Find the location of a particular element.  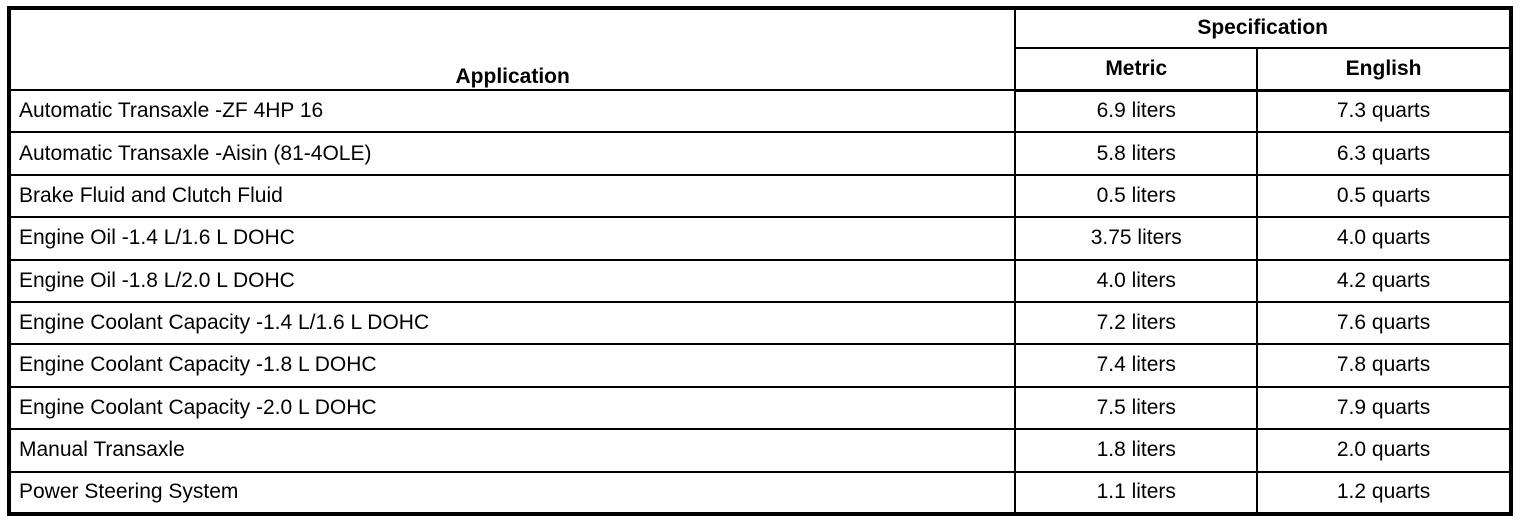

metric-value-cell: 5.8 liters is located at coordinates (1136, 153).